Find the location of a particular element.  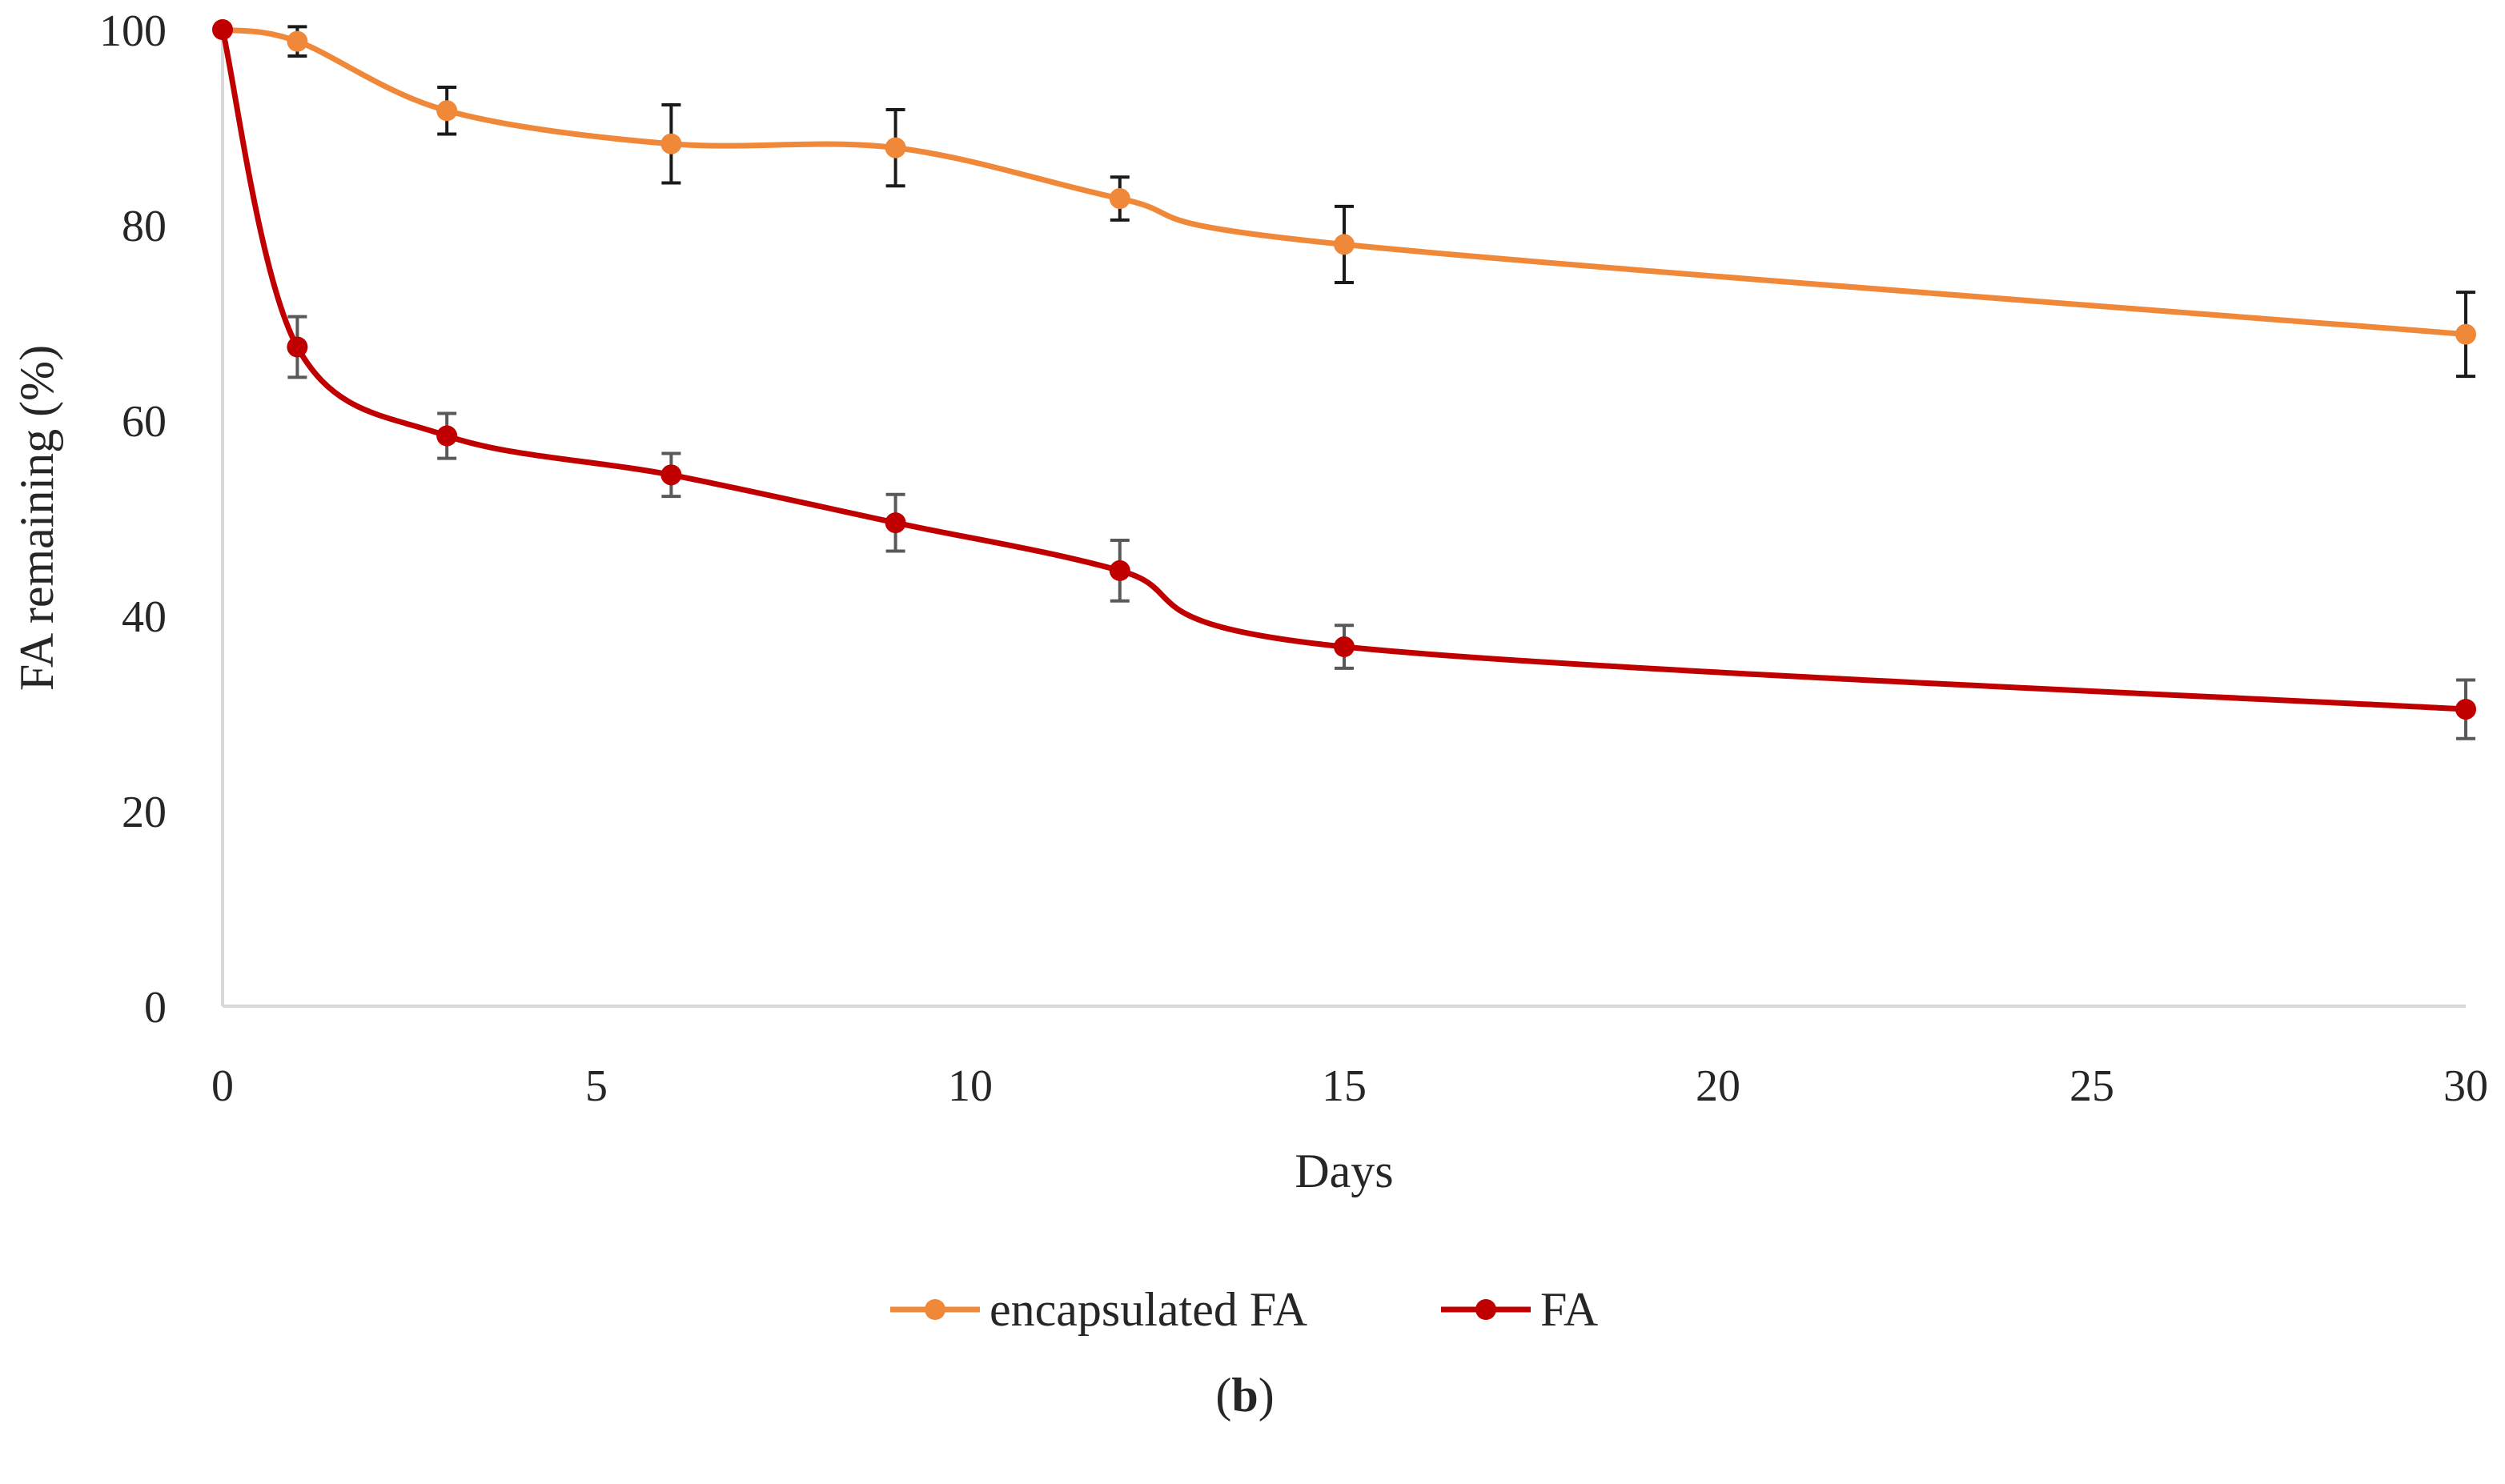

y-tick-label: 0 is located at coordinates (155, 1008).